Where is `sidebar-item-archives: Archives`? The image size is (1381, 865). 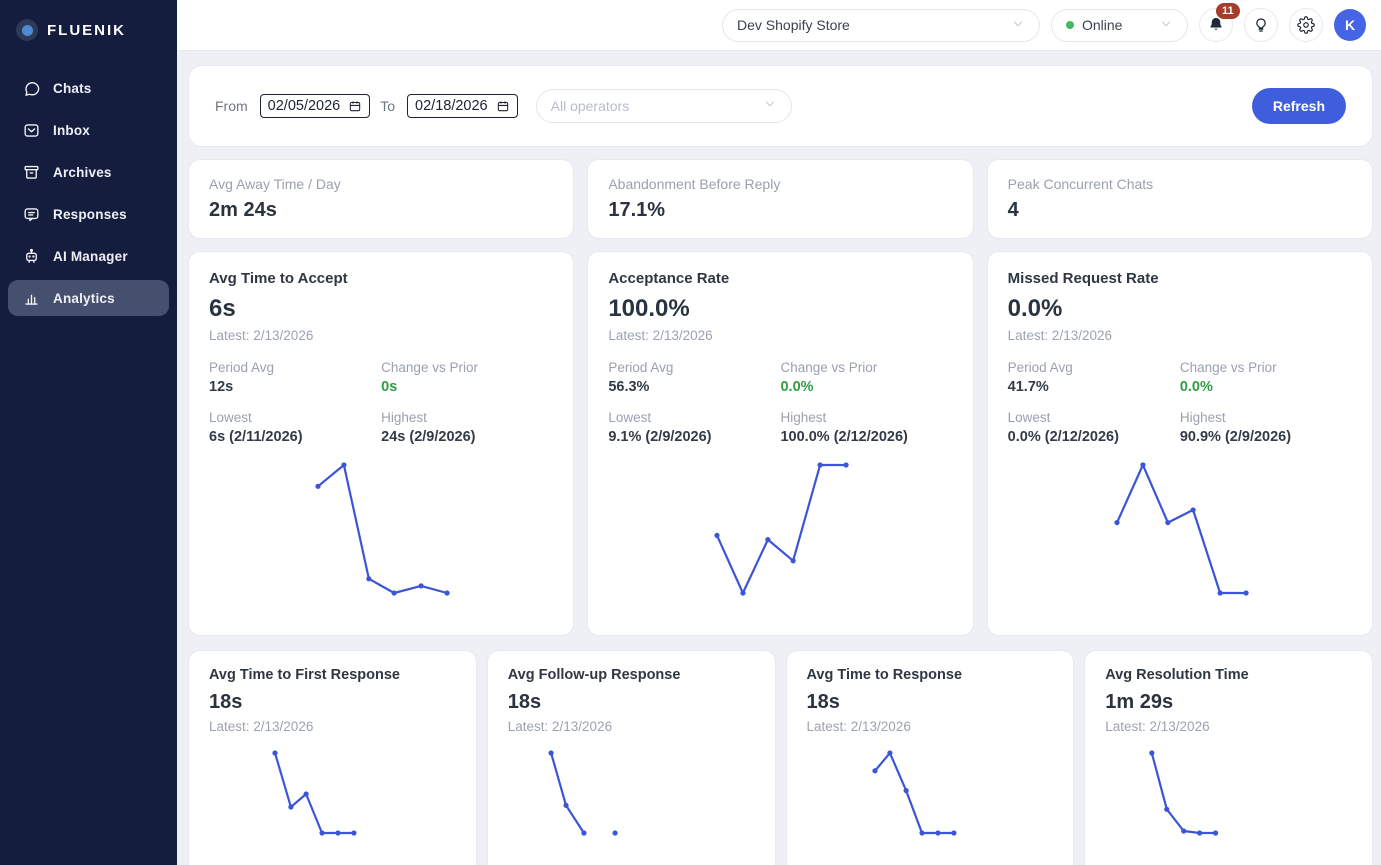
sidebar-item-archives: Archives is located at coordinates (88, 172).